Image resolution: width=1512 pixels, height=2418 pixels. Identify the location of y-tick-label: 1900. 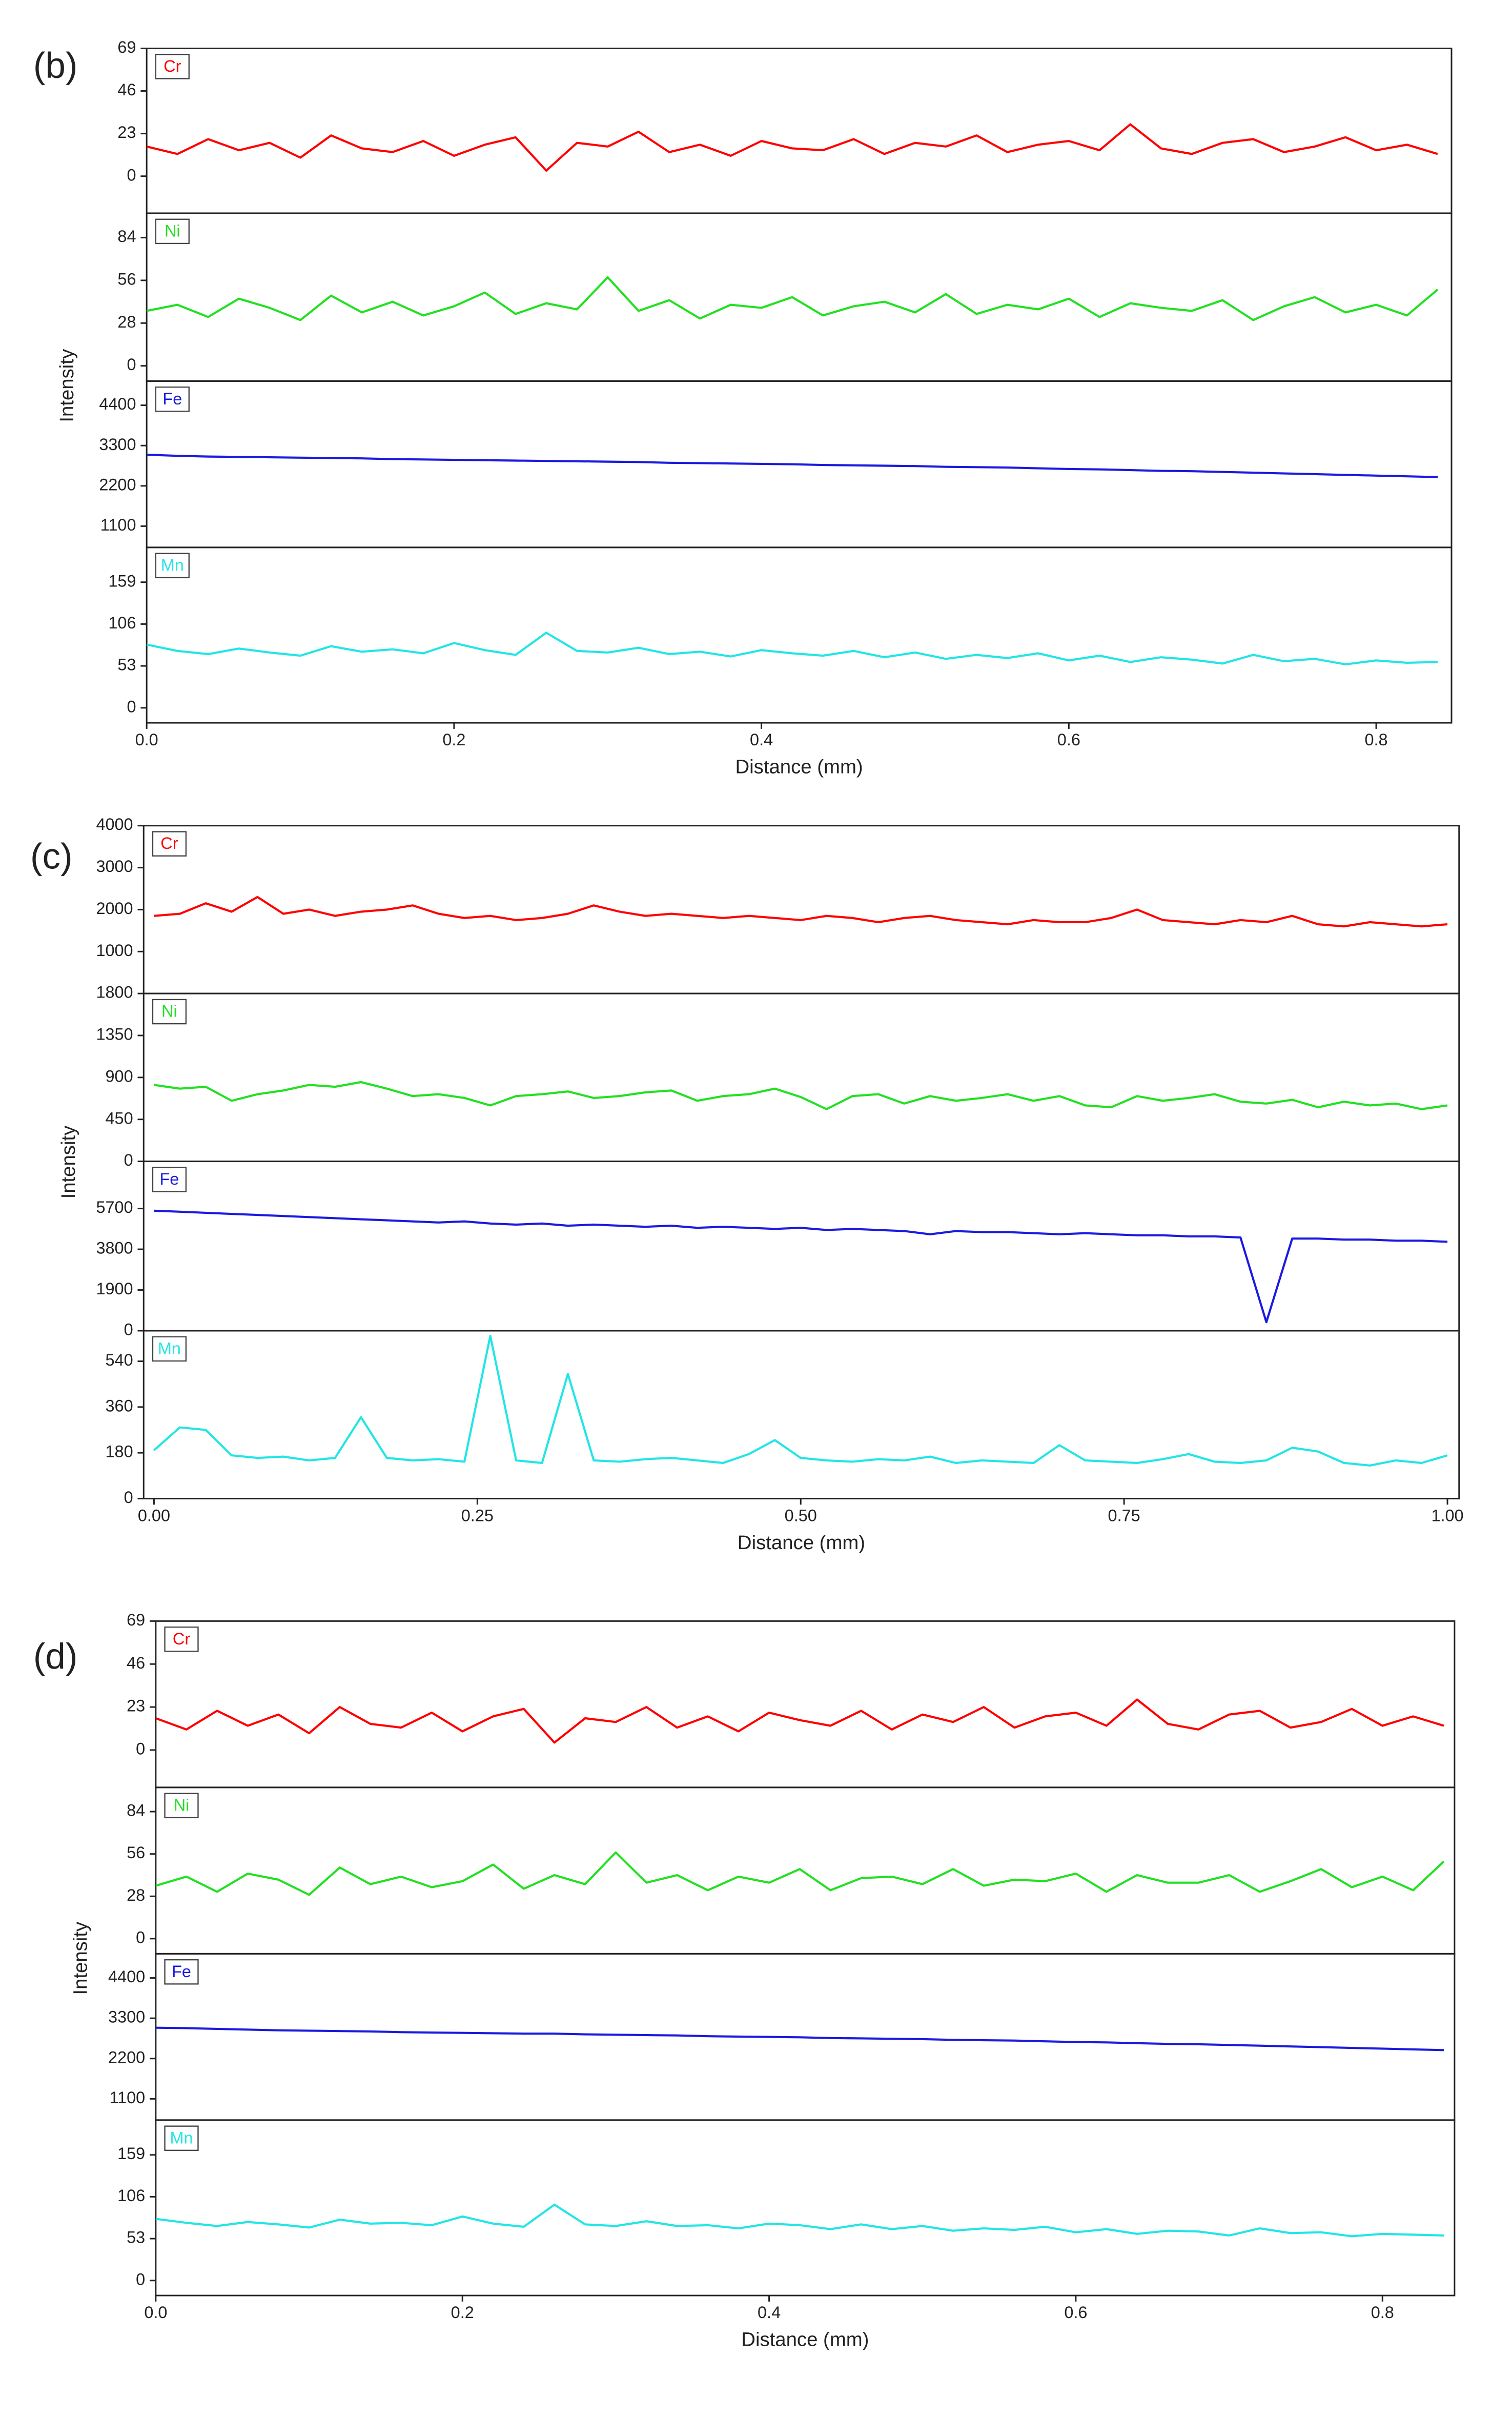
(115, 1288).